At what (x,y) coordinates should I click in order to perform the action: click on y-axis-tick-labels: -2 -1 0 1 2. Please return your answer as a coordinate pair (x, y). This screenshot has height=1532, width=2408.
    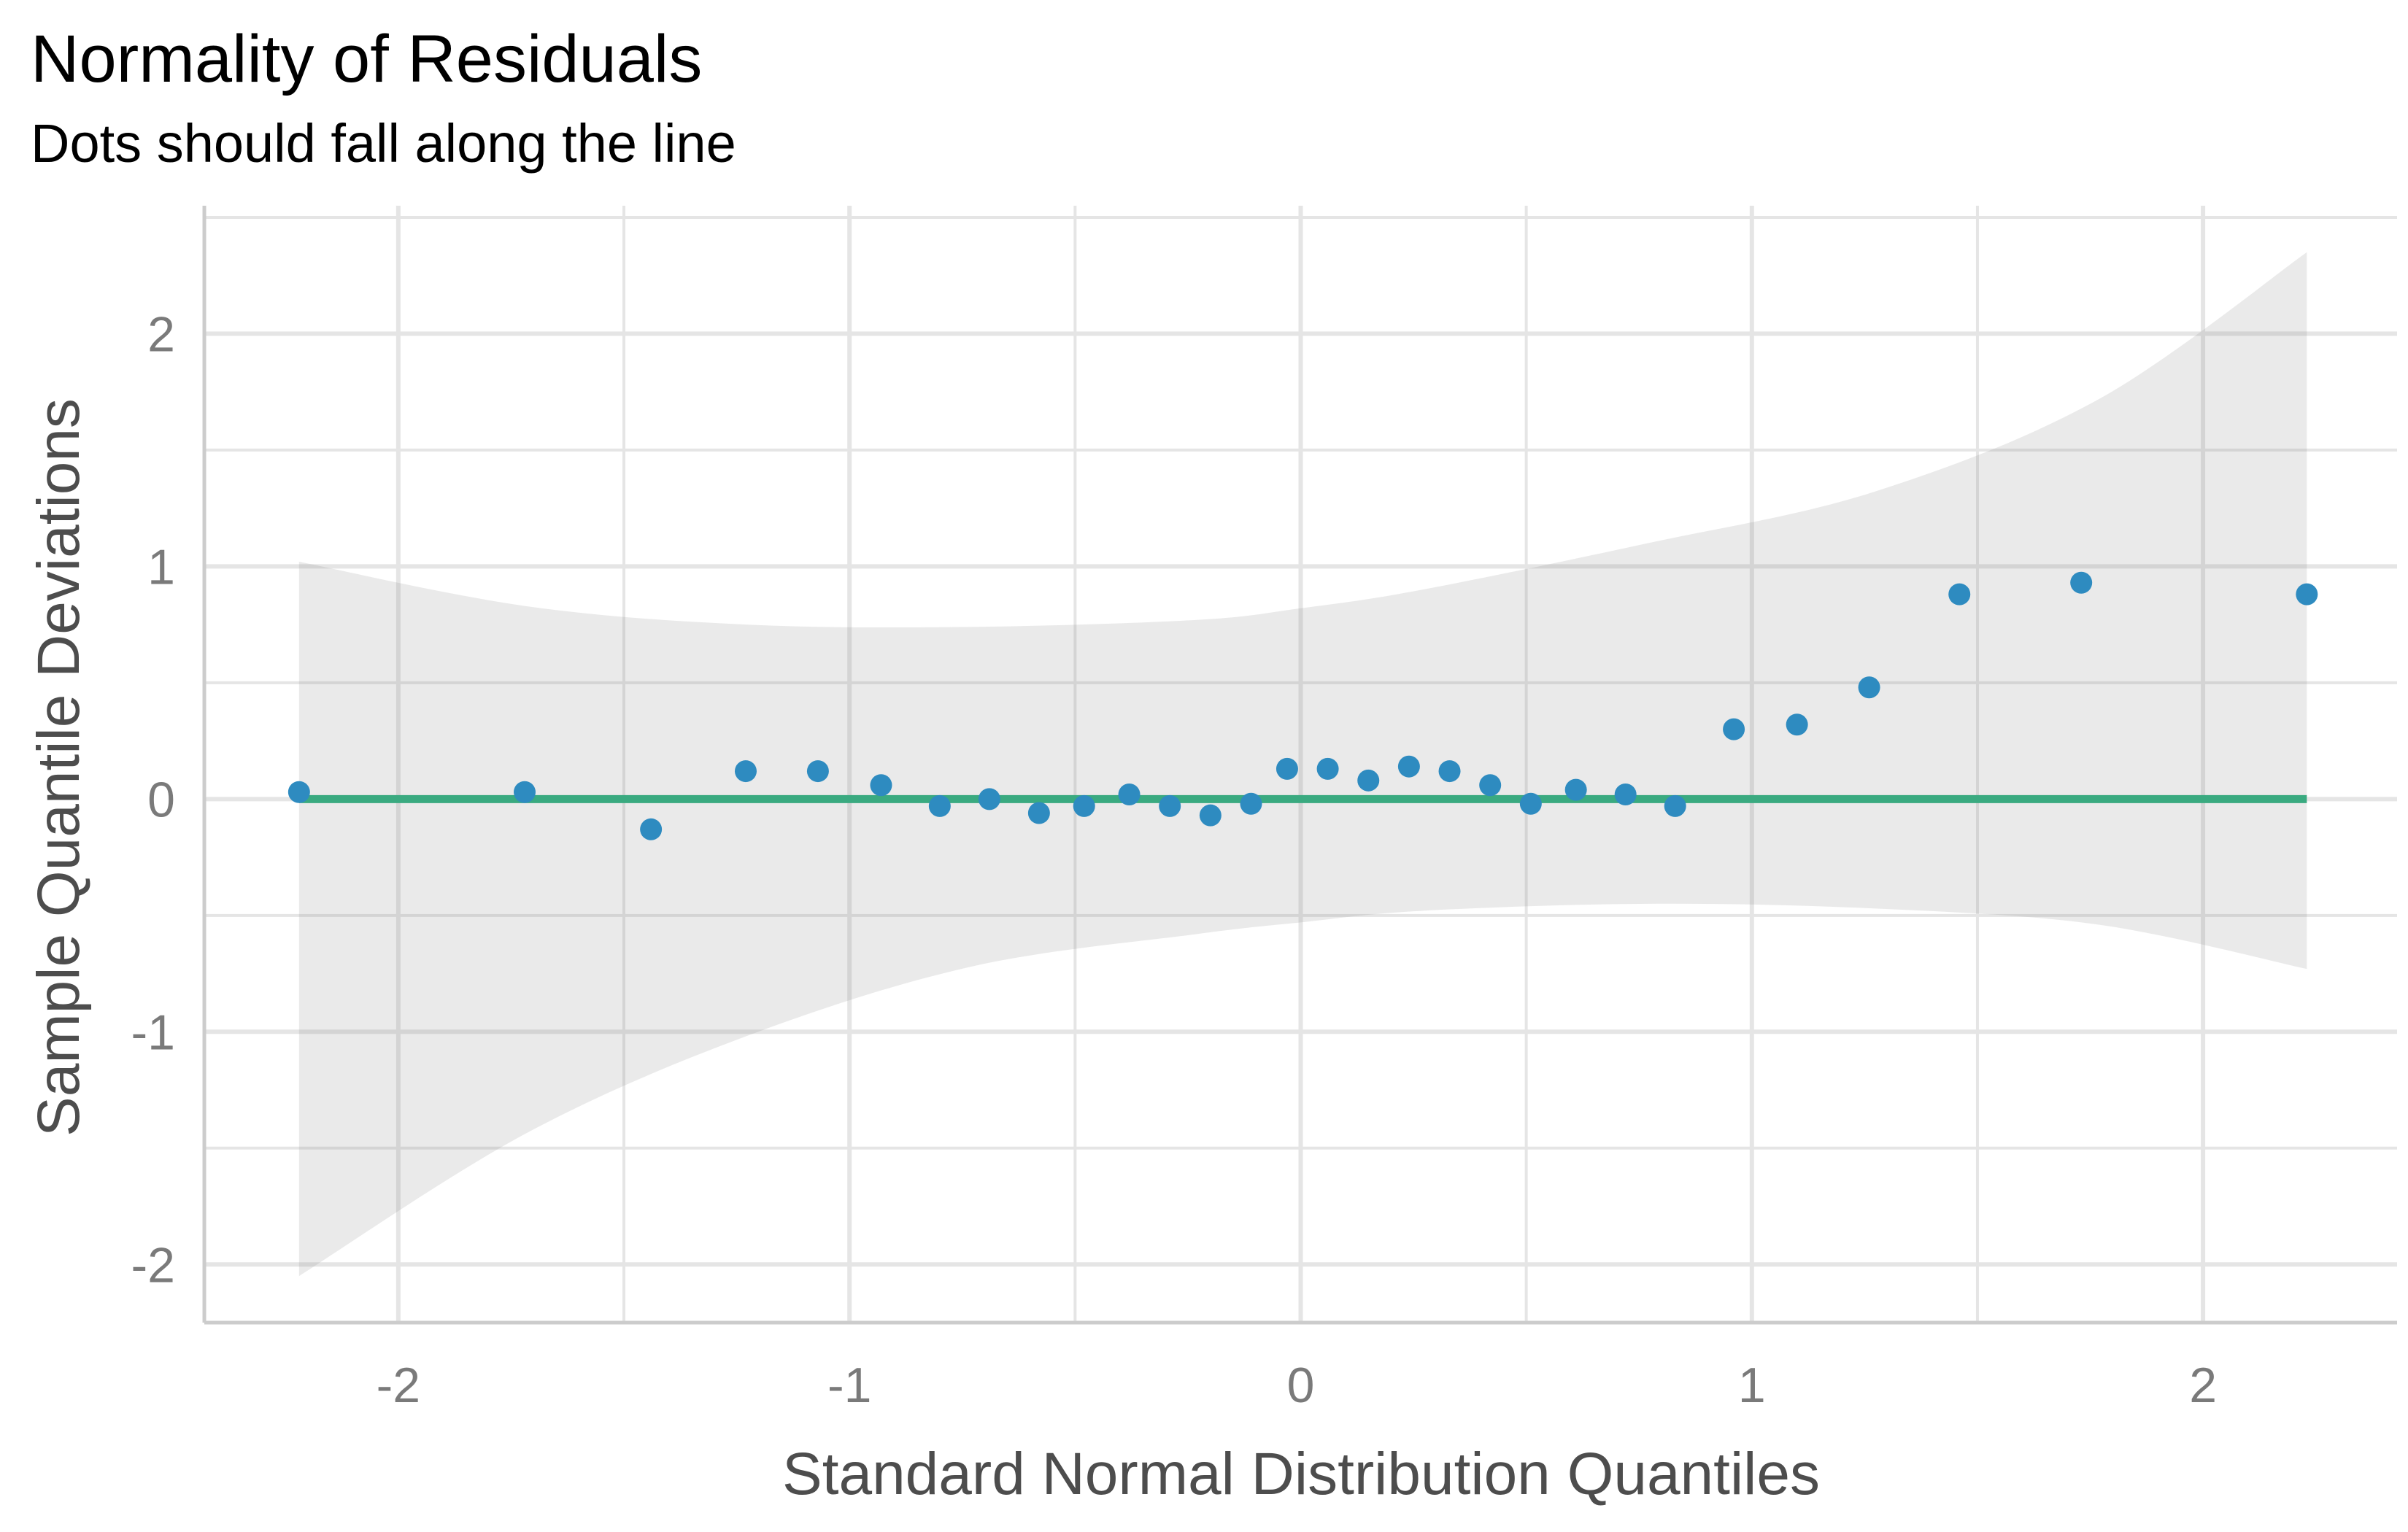
    Looking at the image, I should click on (153, 799).